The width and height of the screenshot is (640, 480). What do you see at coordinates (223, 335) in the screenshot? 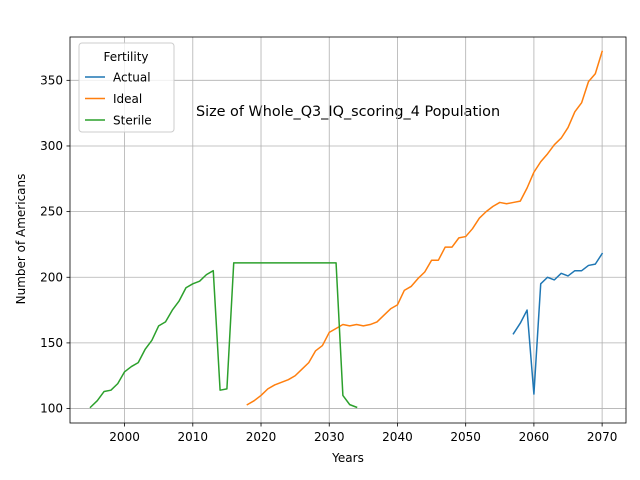
I see `series-line-sterile` at bounding box center [223, 335].